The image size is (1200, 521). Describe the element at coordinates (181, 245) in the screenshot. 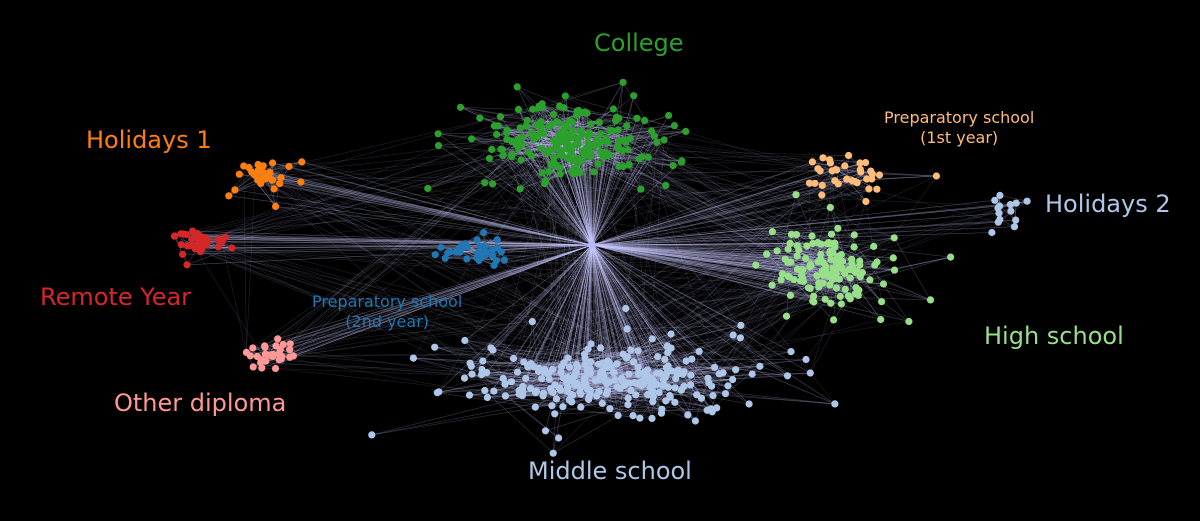

I see `node-remote-year` at that location.